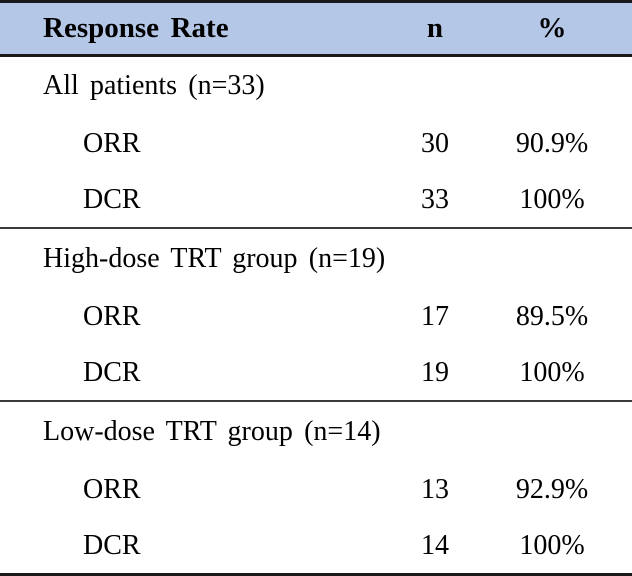 The height and width of the screenshot is (576, 632). I want to click on section-label: High-dose TRT group (n=19), so click(214, 259).